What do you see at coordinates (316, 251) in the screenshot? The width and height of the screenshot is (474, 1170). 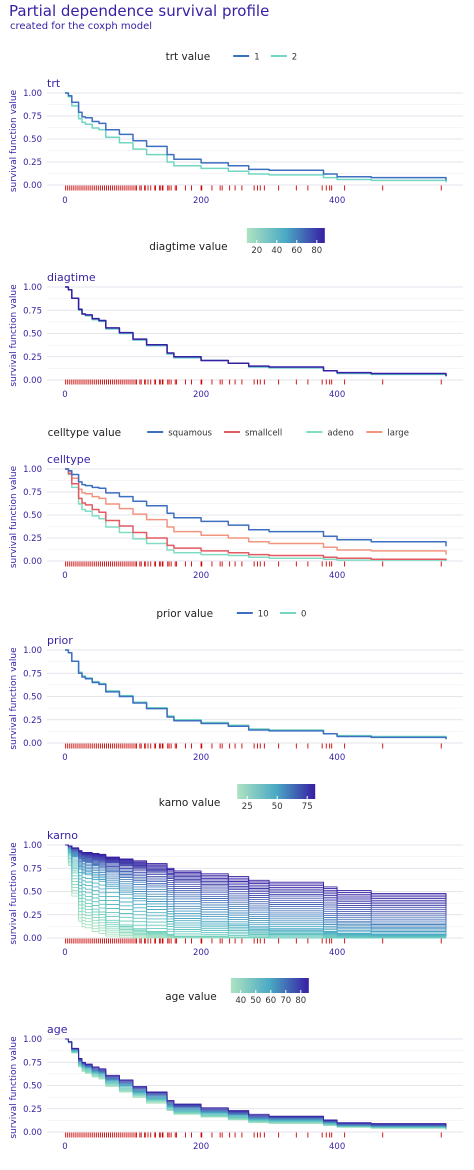 I see `legend-tick-label: 80` at bounding box center [316, 251].